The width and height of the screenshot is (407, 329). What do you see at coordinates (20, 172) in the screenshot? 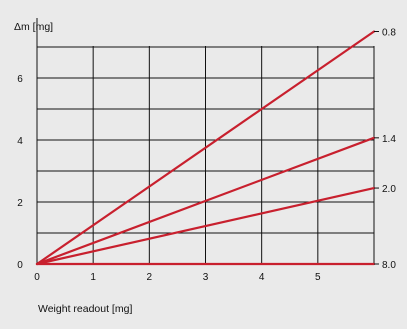
I see `y-axis-ticks: 0 2 4 6` at bounding box center [20, 172].